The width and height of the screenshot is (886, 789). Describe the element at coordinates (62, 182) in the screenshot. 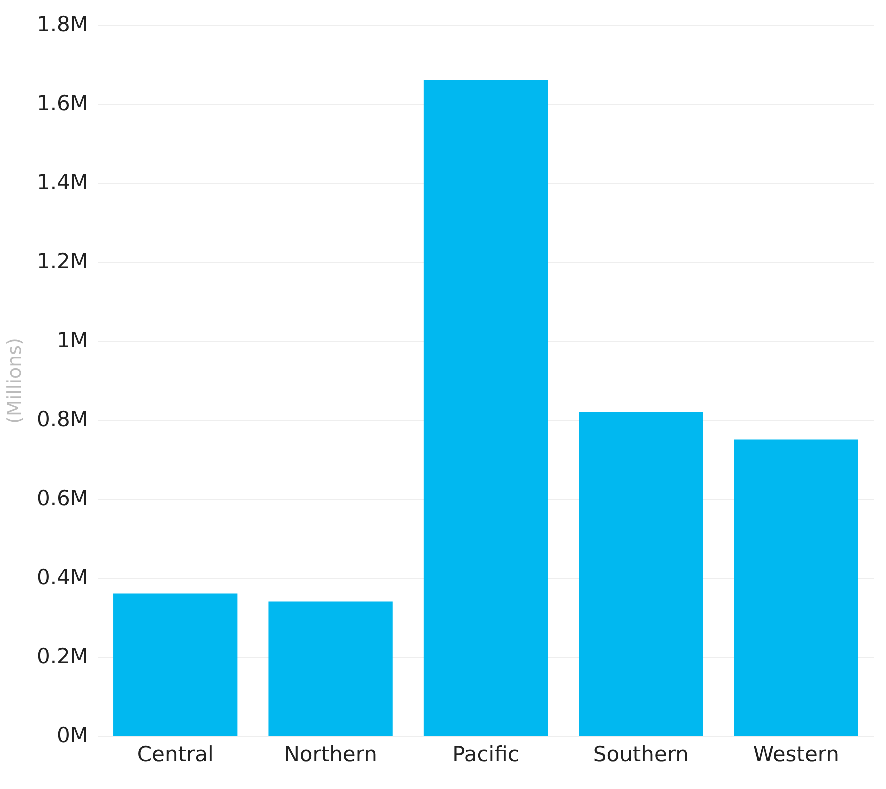

I see `y-tick-label: 1.4M` at that location.